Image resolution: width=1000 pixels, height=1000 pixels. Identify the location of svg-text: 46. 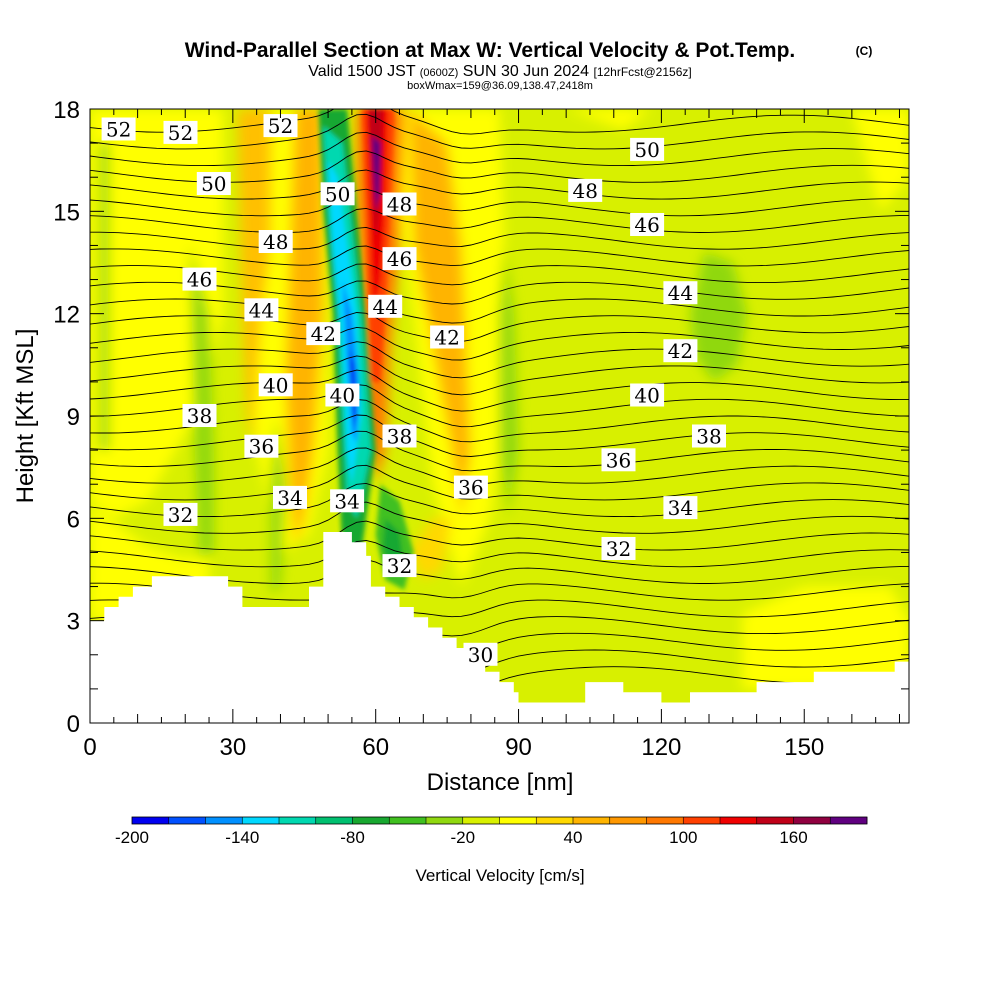
(199, 280).